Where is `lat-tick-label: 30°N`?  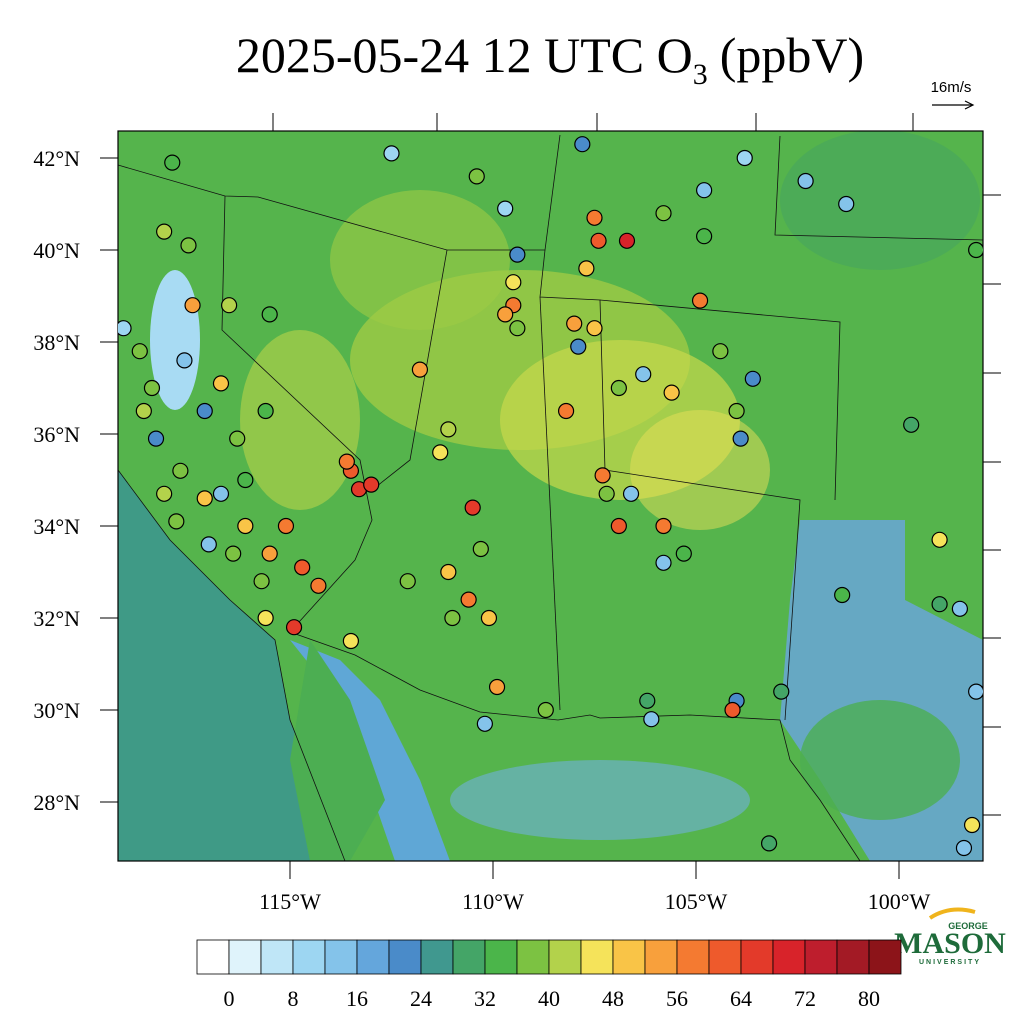 lat-tick-label: 30°N is located at coordinates (56, 710).